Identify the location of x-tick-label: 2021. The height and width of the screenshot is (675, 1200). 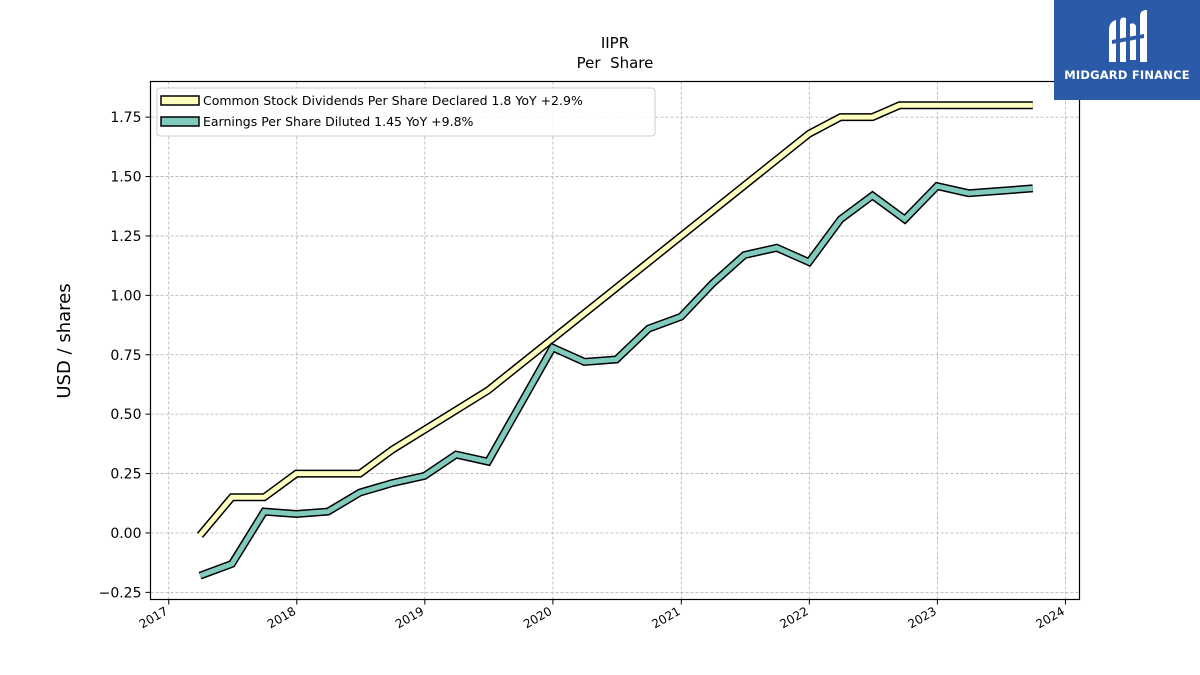
(665, 617).